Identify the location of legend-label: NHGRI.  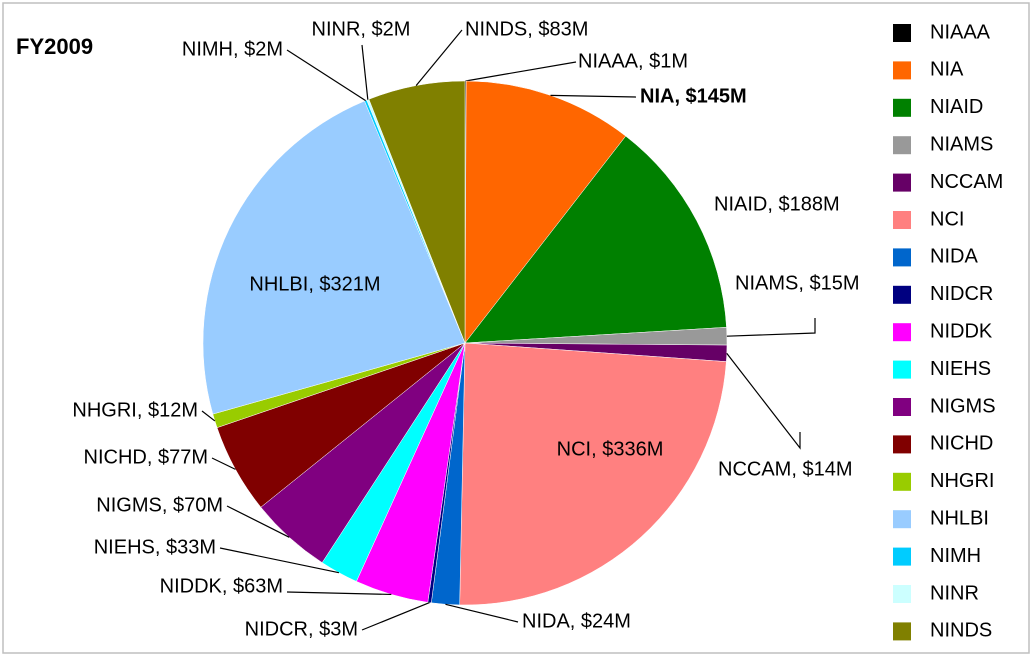
(962, 481).